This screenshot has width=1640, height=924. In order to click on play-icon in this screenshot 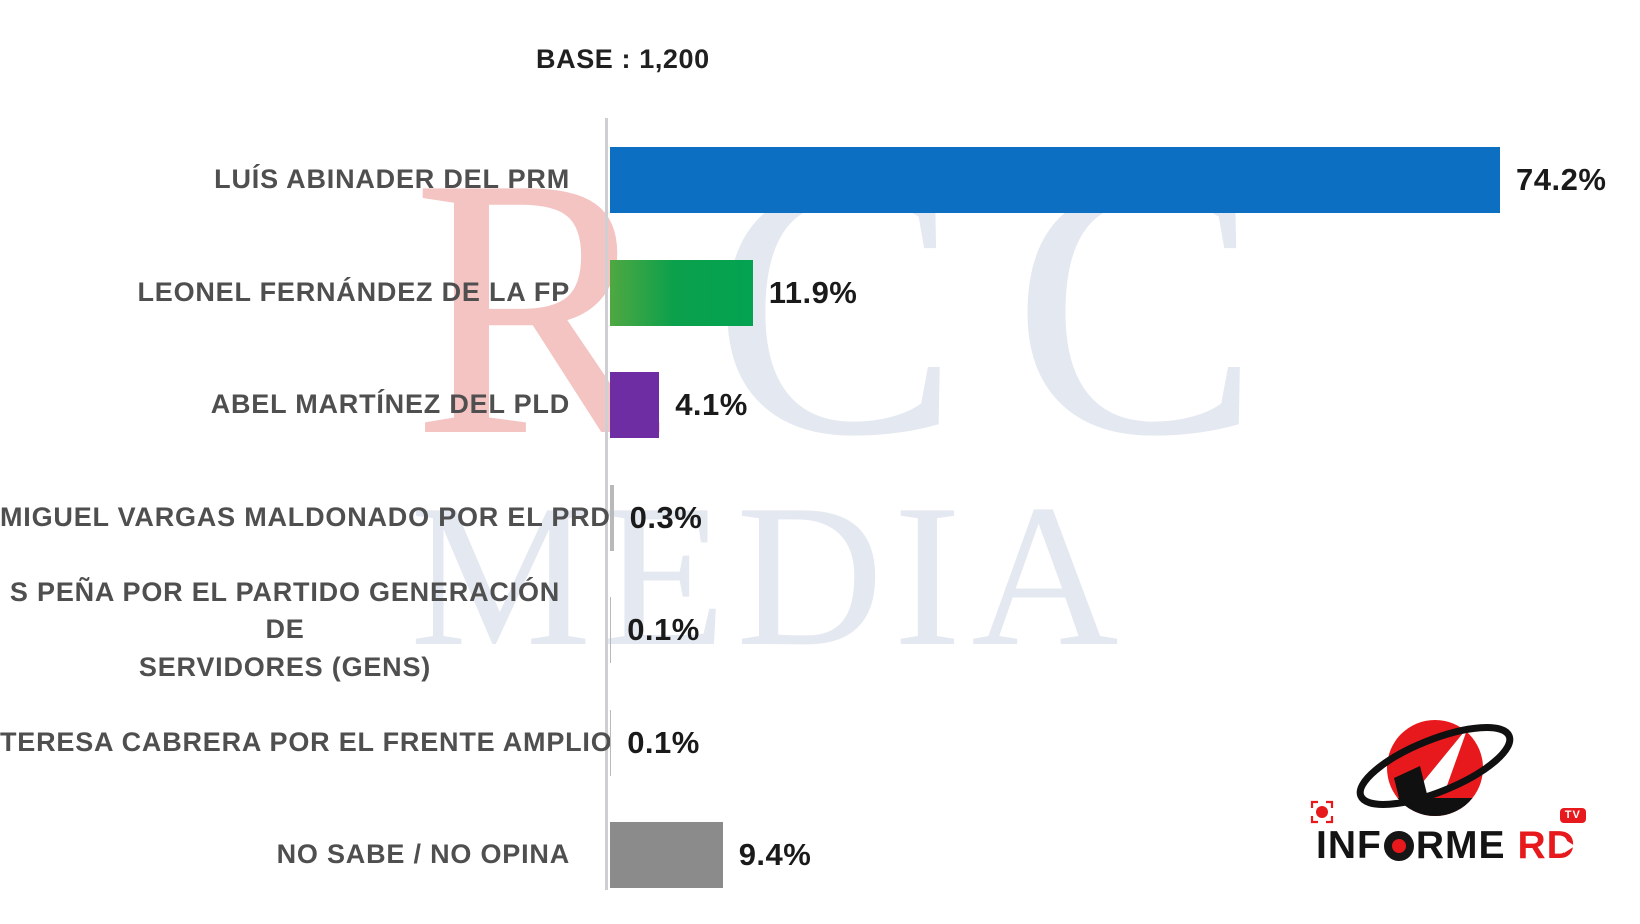, I will do `click(1569, 846)`.